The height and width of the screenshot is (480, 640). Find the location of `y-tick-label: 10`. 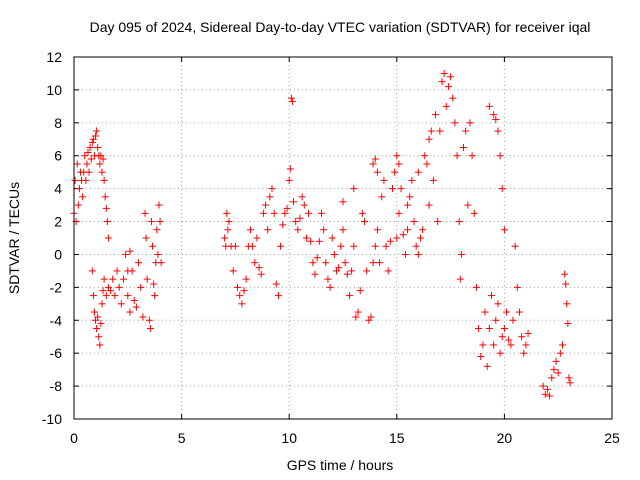

y-tick-label: 10 is located at coordinates (54, 90).